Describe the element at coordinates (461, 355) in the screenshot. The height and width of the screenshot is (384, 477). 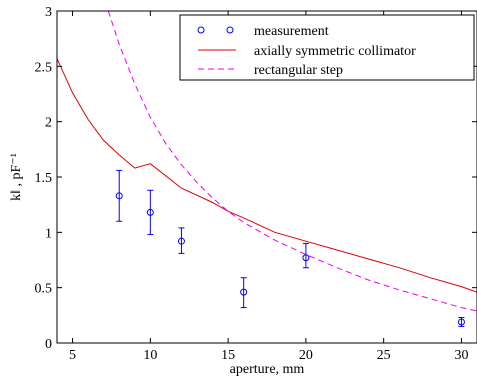
I see `x-tick-label: 30` at that location.